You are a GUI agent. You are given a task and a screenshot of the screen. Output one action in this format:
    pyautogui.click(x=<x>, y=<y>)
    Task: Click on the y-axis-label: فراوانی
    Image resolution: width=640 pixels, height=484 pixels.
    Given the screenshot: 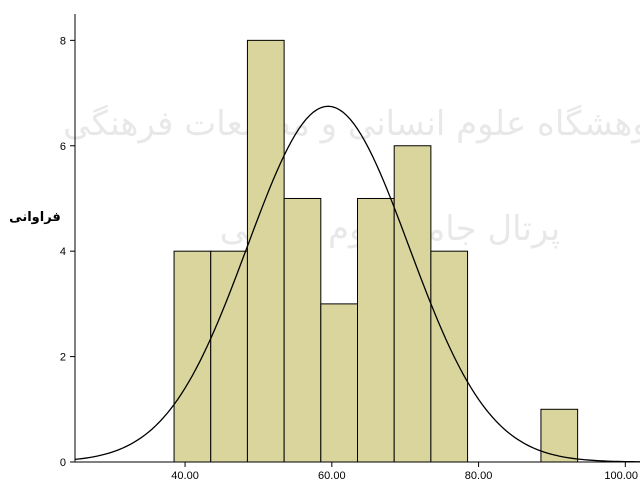 What is the action you would take?
    pyautogui.click(x=35, y=217)
    